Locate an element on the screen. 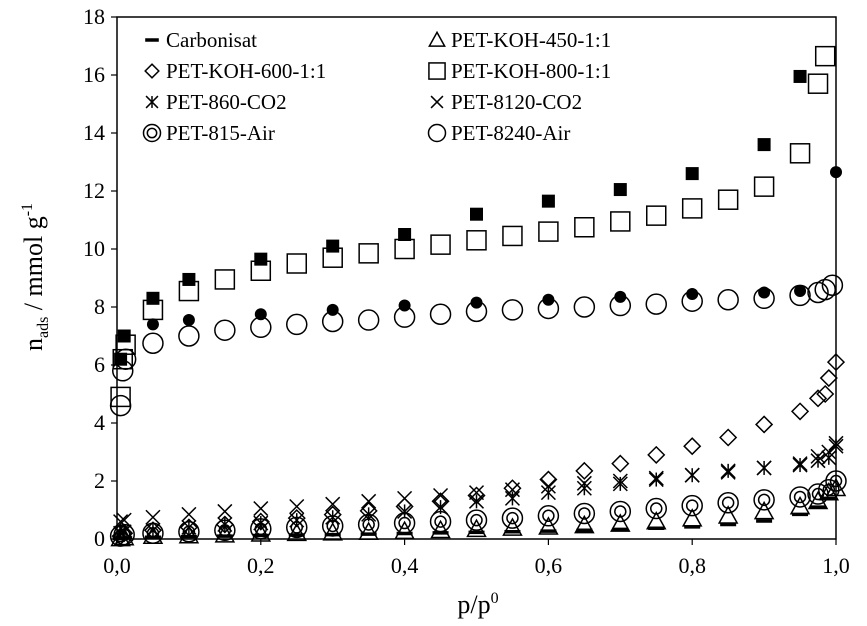 Image resolution: width=867 pixels, height=626 pixels. legend-entry: PET-860-CO2 is located at coordinates (216, 102).